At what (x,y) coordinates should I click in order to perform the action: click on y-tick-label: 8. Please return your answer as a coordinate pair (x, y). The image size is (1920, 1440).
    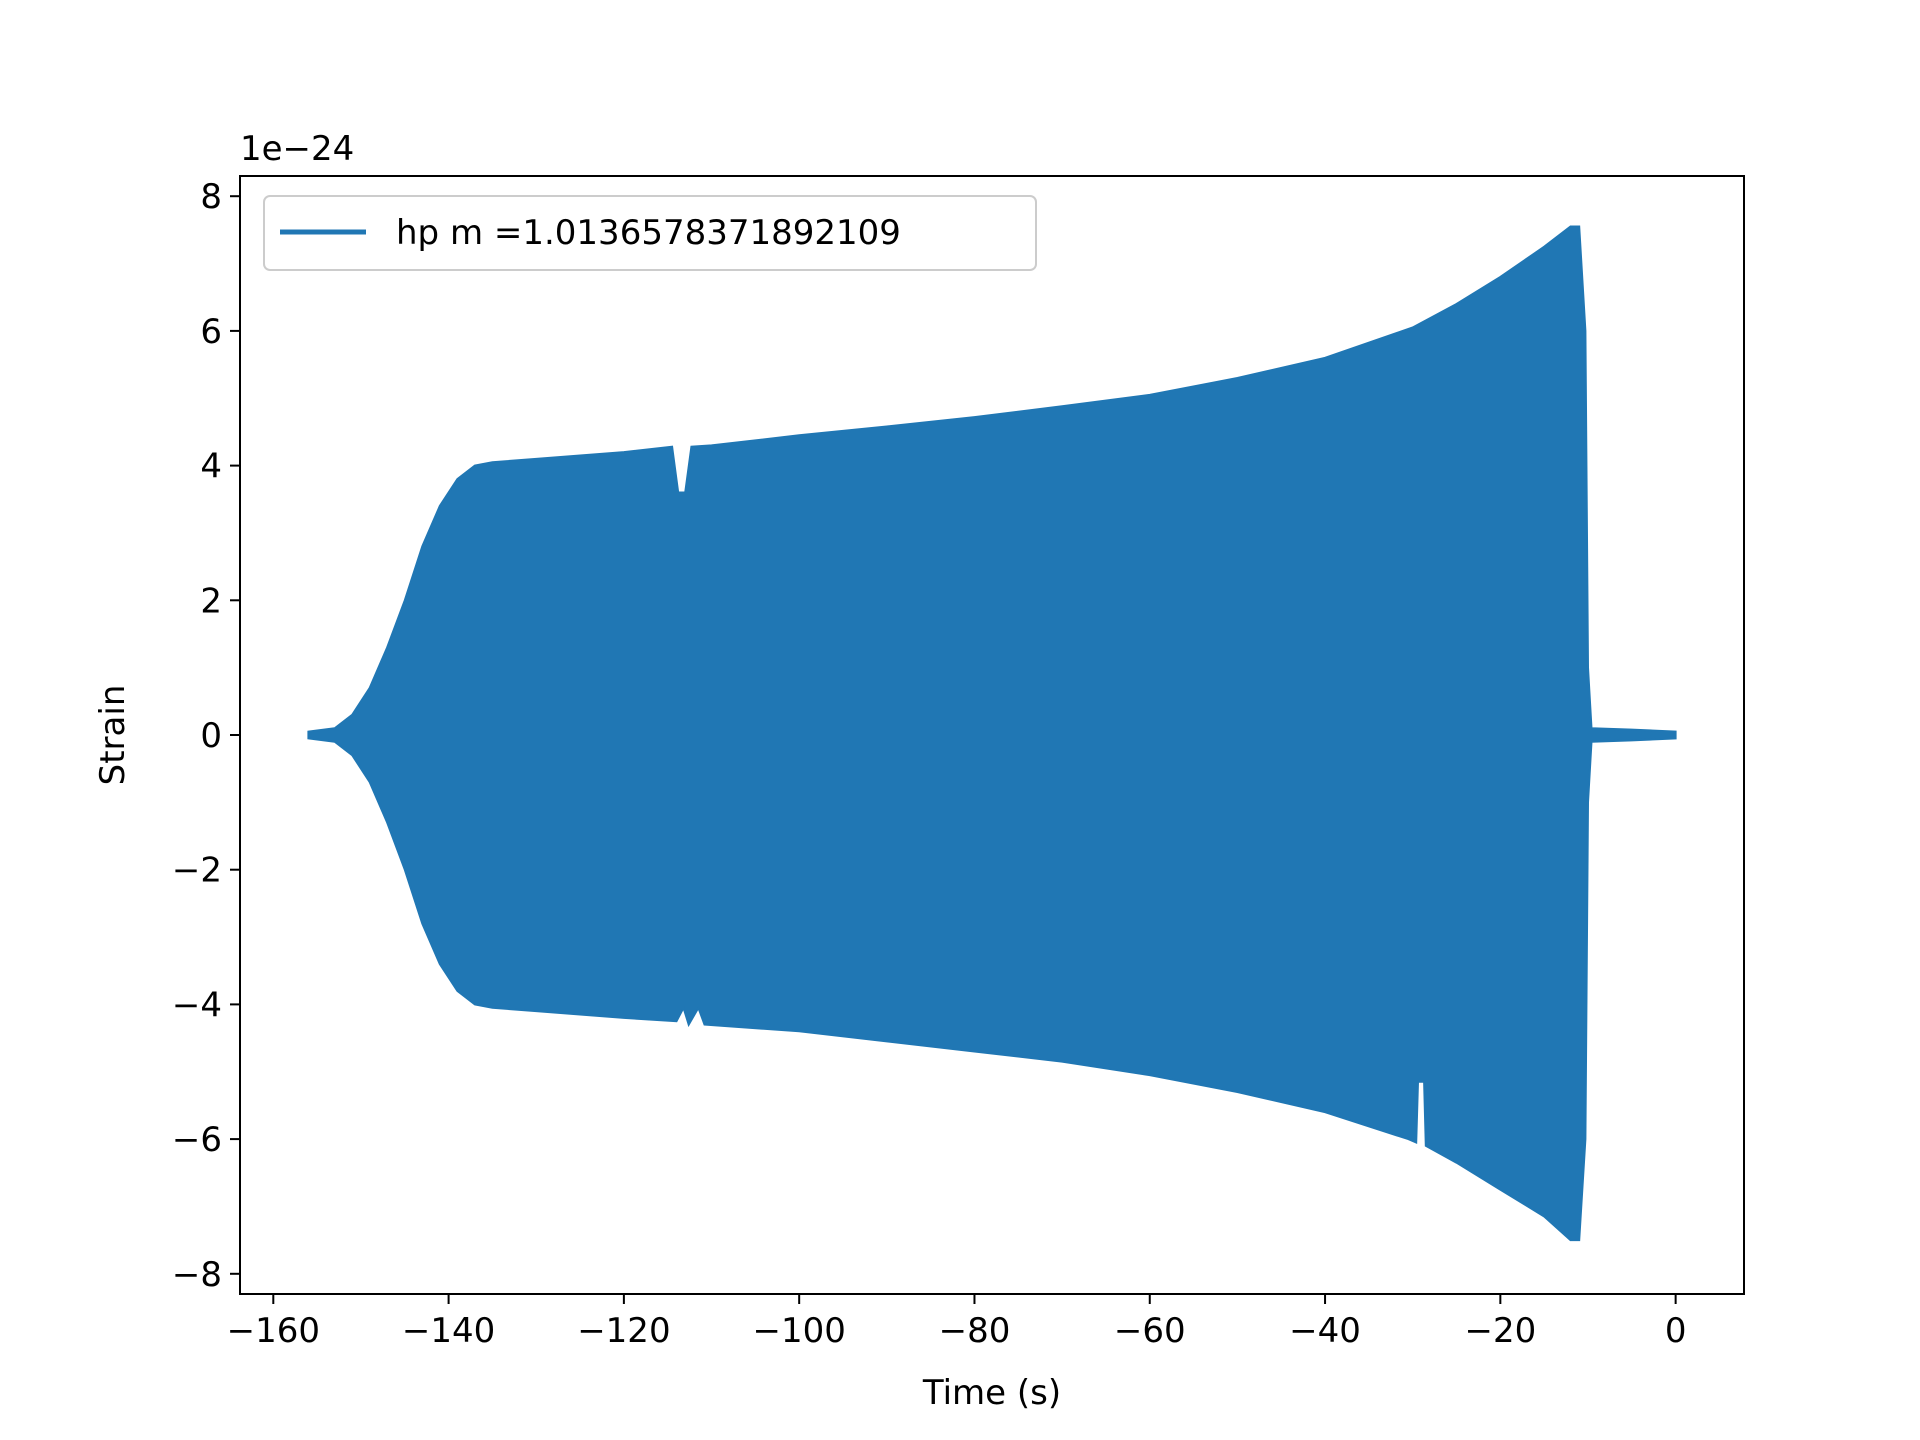
    Looking at the image, I should click on (211, 197).